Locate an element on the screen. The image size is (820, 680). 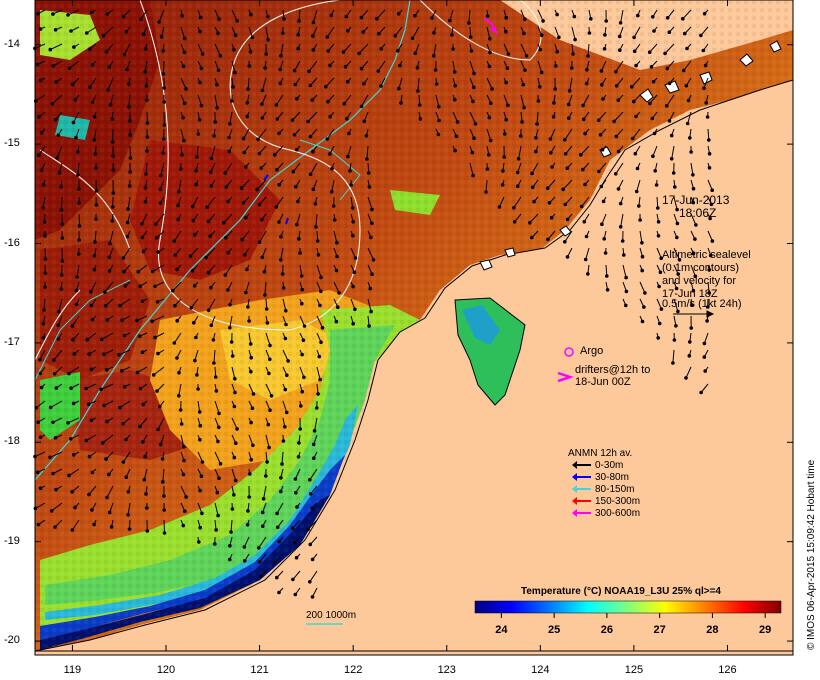
sealevel-note-4: 17-Jun 18Z is located at coordinates (690, 294).